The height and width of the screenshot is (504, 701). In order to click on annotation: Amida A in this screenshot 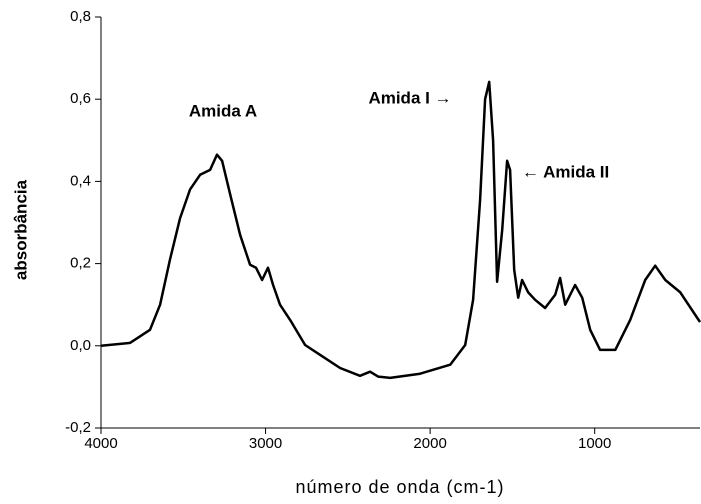, I will do `click(223, 110)`.